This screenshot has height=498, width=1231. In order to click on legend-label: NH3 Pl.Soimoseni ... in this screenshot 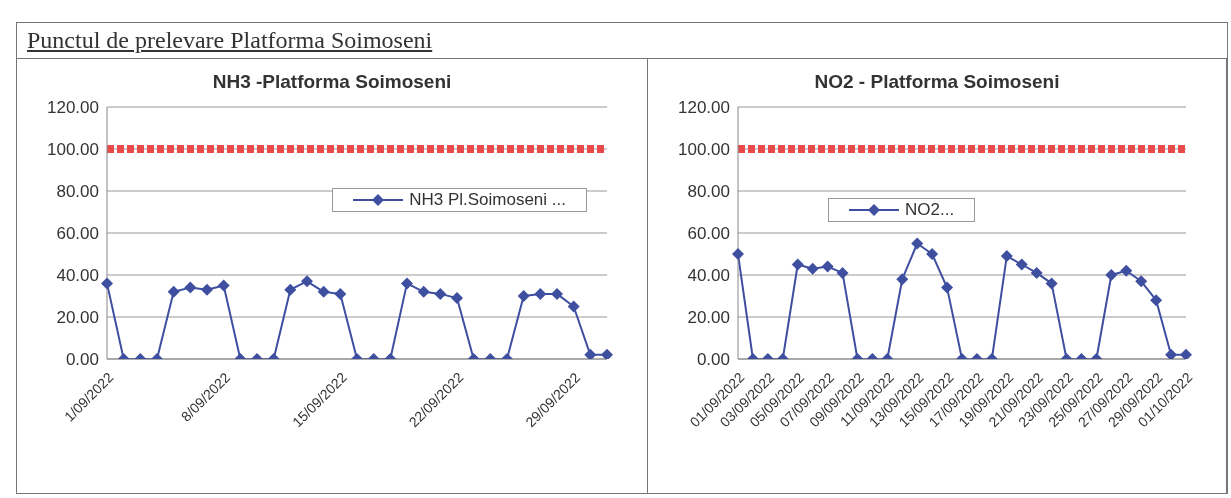, I will do `click(487, 200)`.